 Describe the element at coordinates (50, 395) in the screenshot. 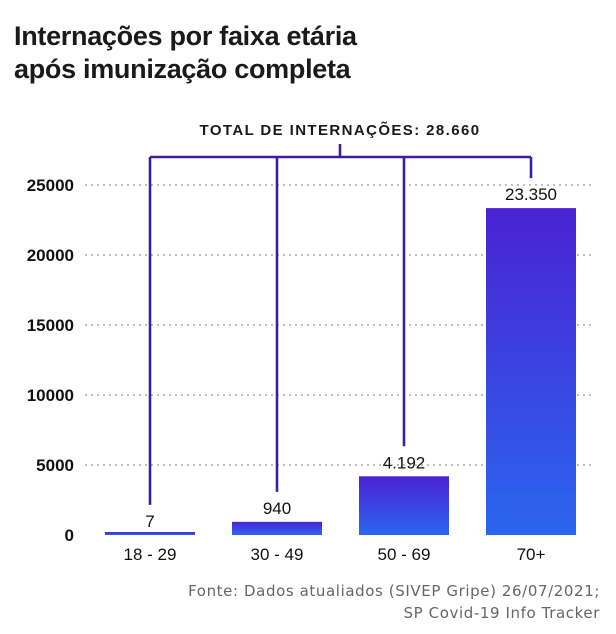

I see `y-tick-label: 10000` at that location.